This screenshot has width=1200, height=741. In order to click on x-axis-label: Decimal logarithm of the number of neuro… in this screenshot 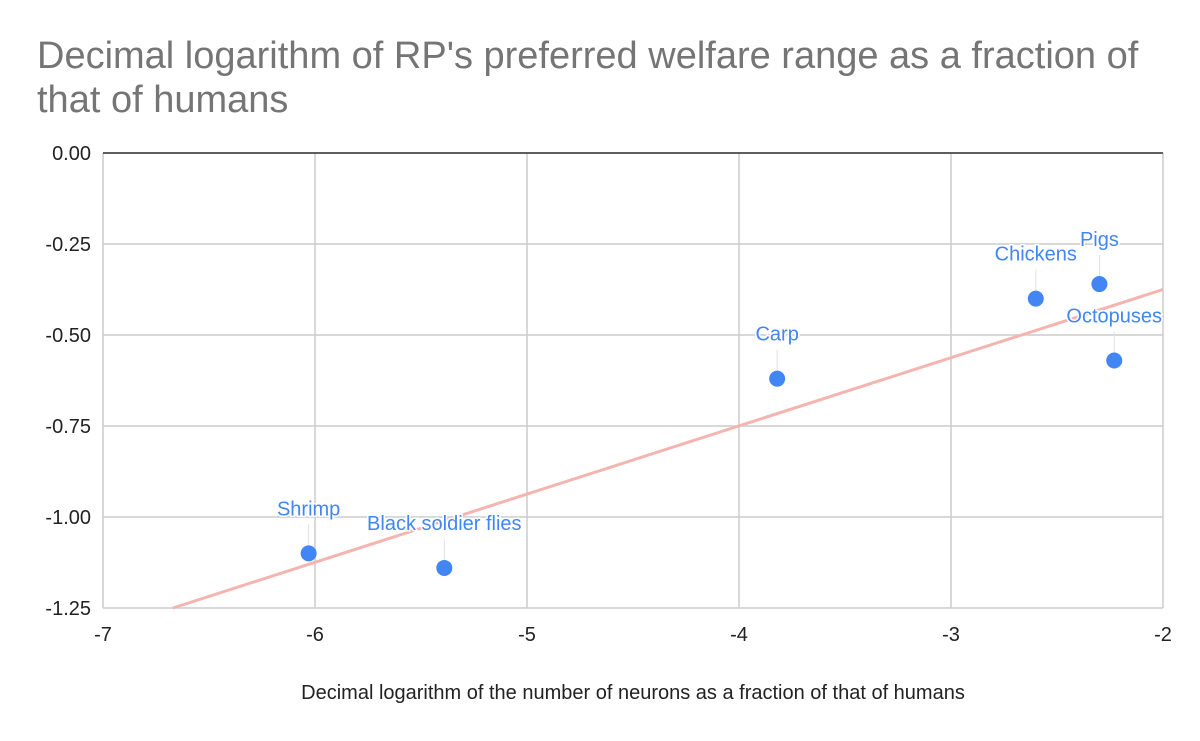, I will do `click(633, 693)`.